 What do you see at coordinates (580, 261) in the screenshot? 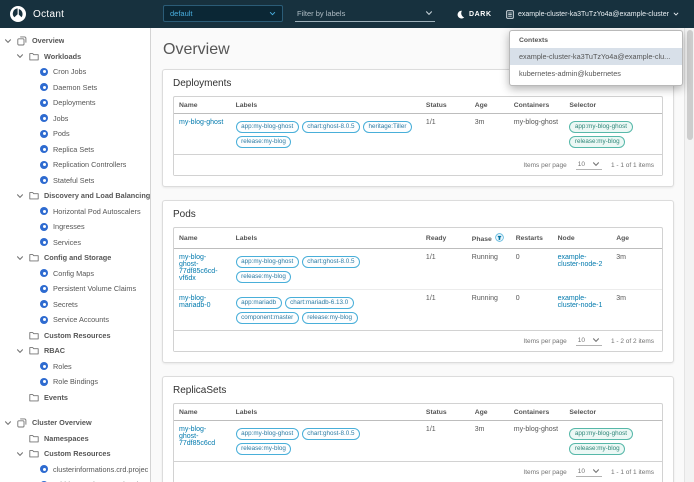
I see `node-link: example-cluster-node-2` at bounding box center [580, 261].